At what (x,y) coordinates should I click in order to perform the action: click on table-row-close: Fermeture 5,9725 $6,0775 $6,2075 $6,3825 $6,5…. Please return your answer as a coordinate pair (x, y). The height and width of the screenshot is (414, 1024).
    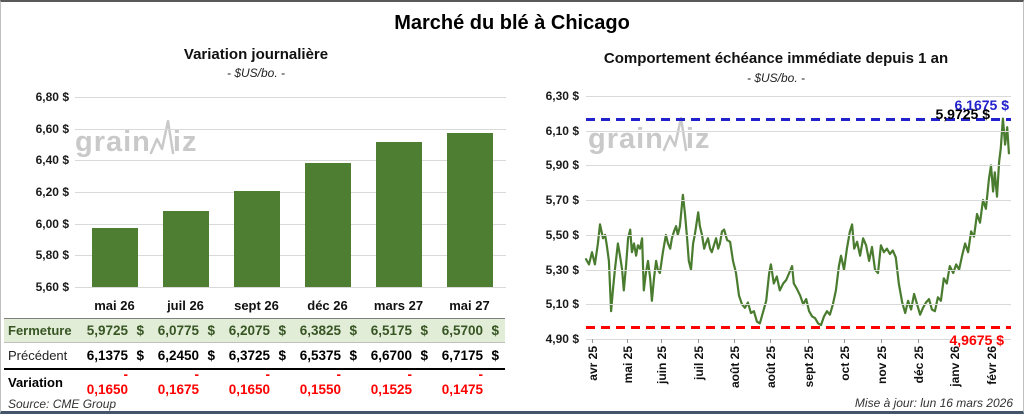
    Looking at the image, I should click on (254, 330).